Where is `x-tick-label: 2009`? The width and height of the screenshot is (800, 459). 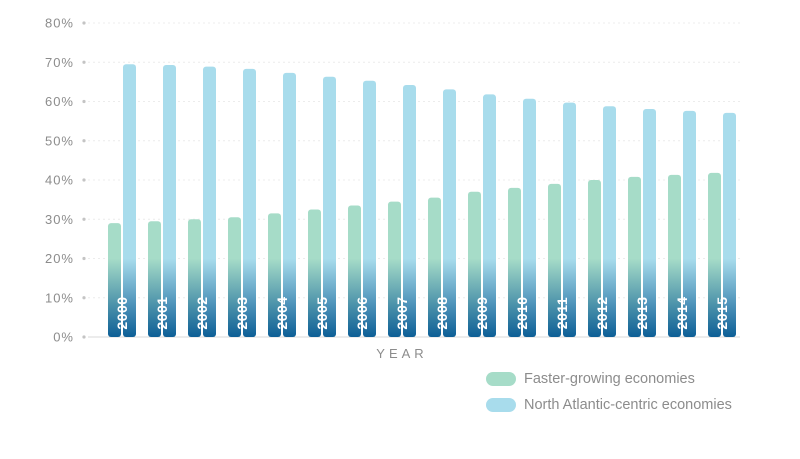
x-tick-label: 2009 is located at coordinates (482, 312).